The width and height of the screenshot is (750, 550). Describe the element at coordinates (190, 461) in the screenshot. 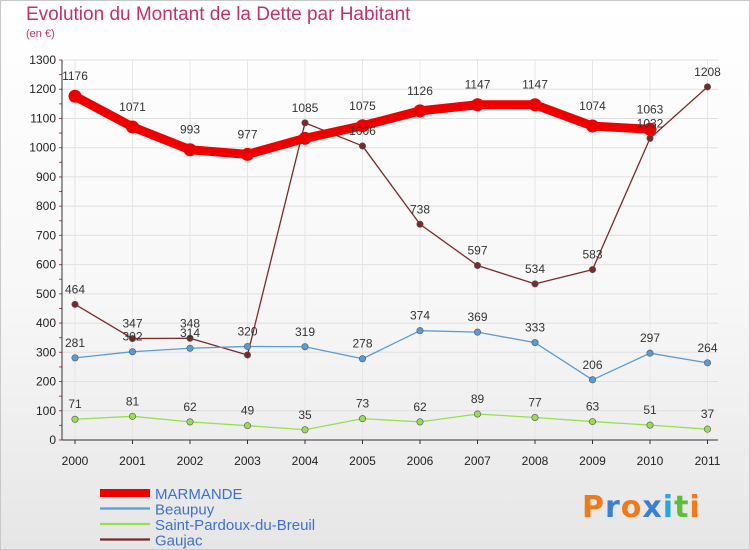

I see `x-tick-label: 2002` at that location.